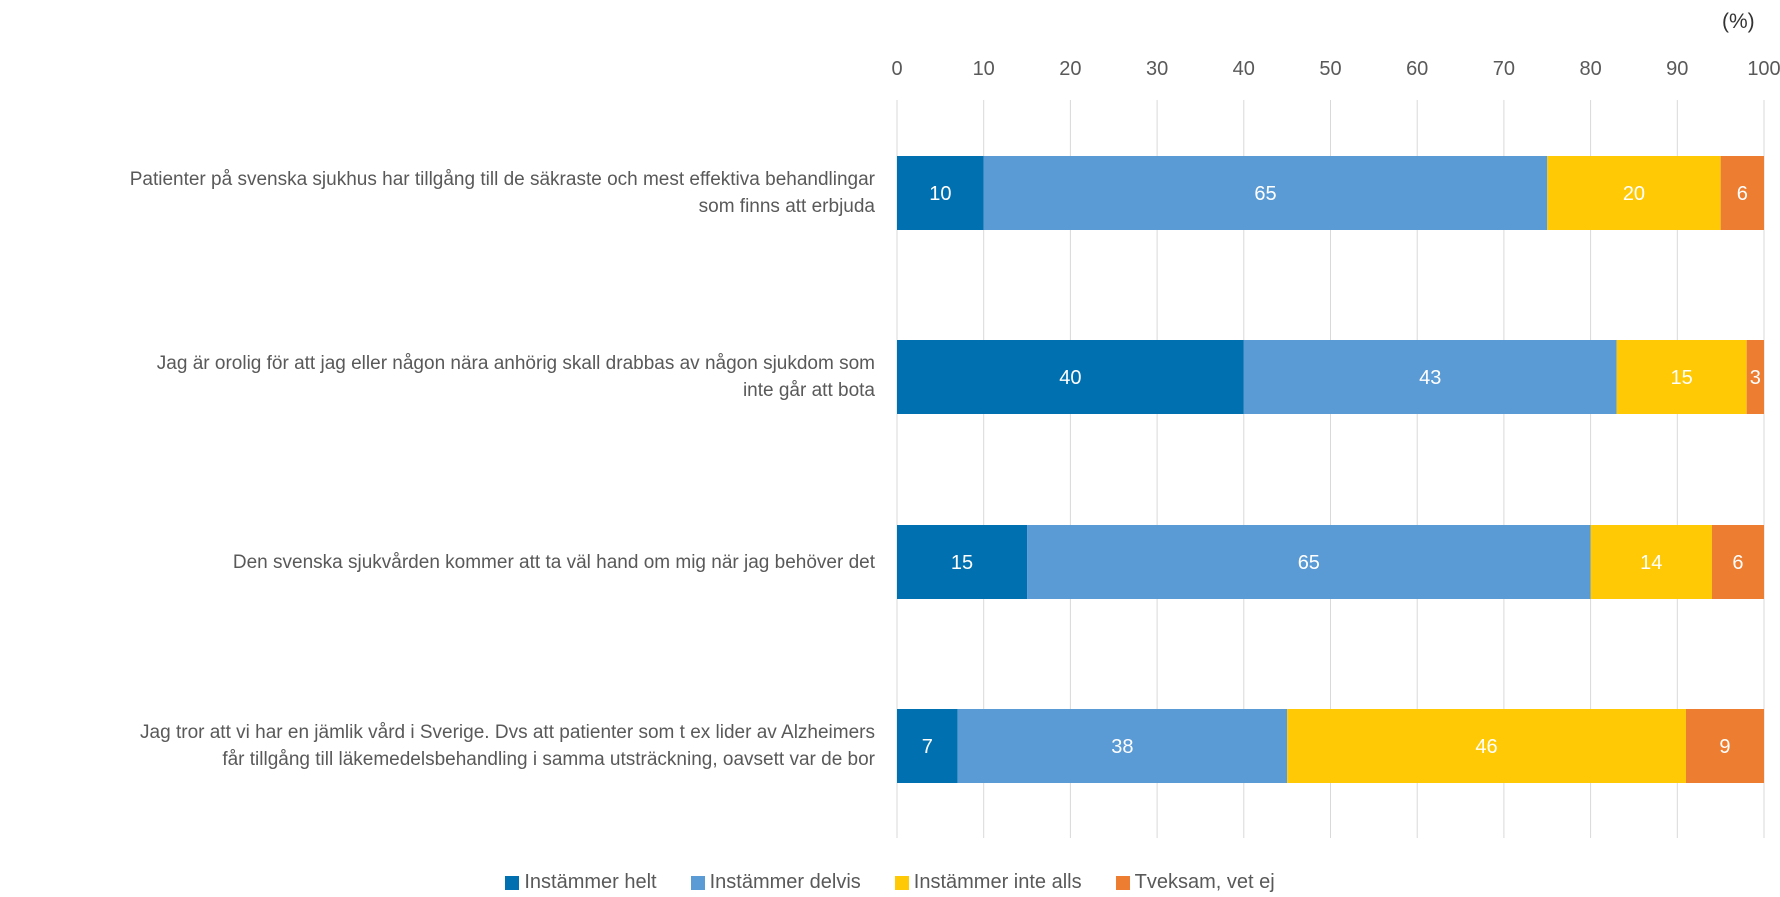 The height and width of the screenshot is (897, 1780). What do you see at coordinates (1204, 882) in the screenshot?
I see `legend-label: Tveksam, vet ej` at bounding box center [1204, 882].